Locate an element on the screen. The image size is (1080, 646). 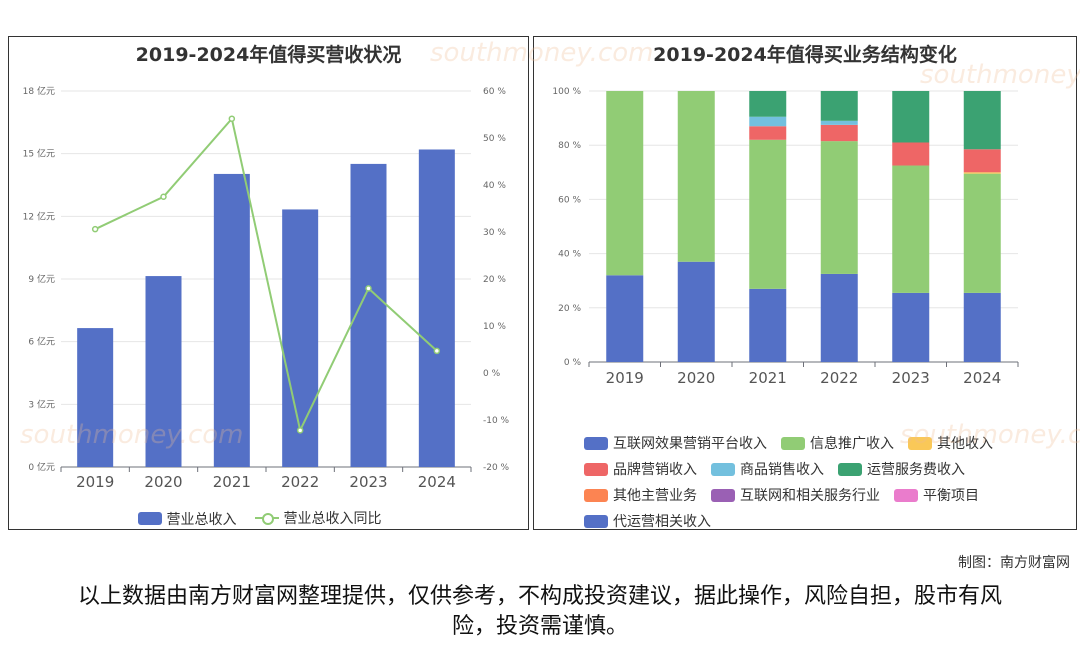
legend-item: 互联网和相关服务行业 is located at coordinates (795, 495).